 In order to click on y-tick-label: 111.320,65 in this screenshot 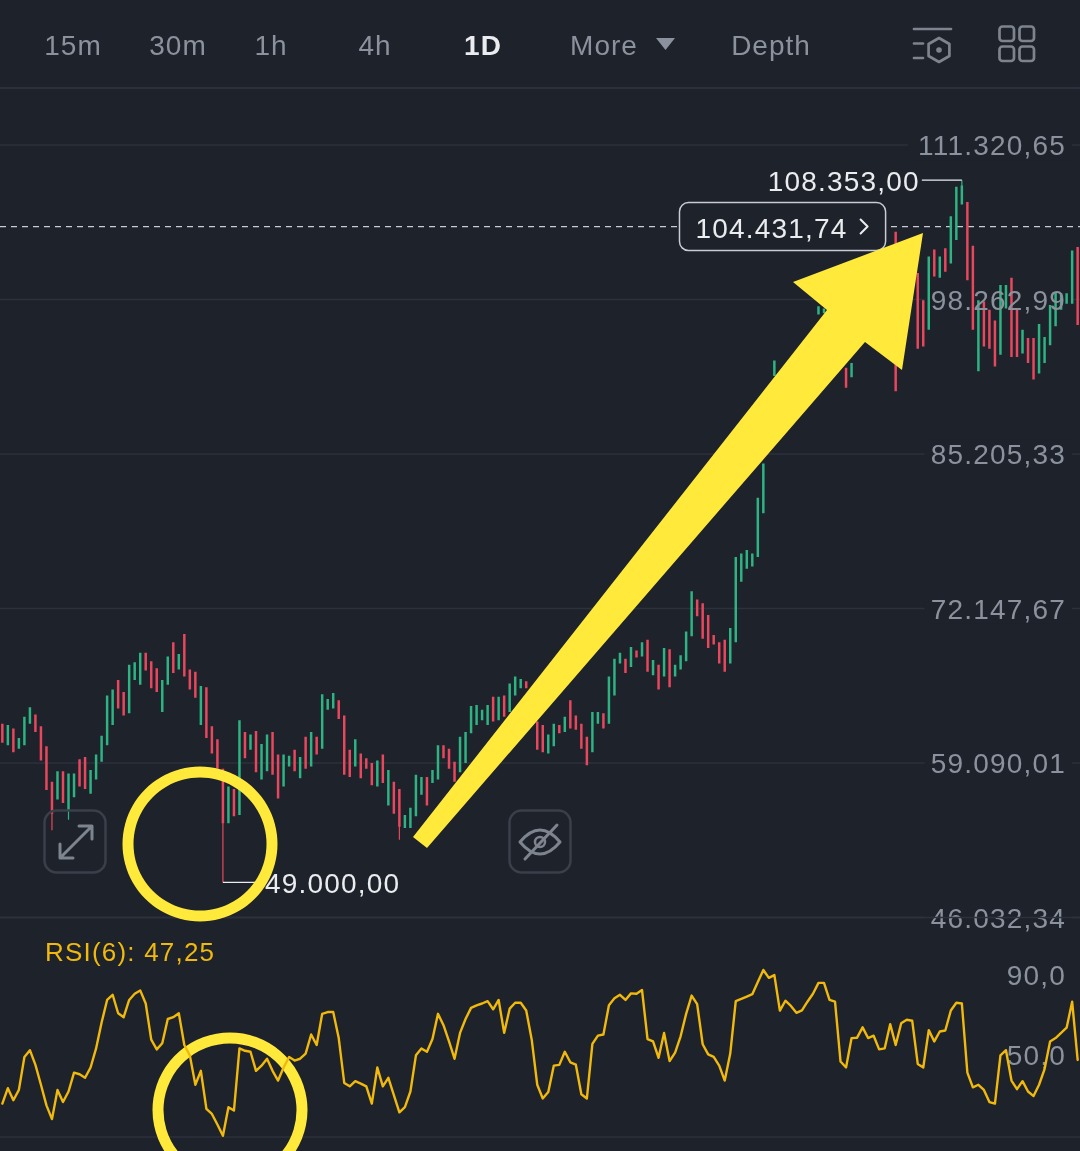, I will do `click(992, 145)`.